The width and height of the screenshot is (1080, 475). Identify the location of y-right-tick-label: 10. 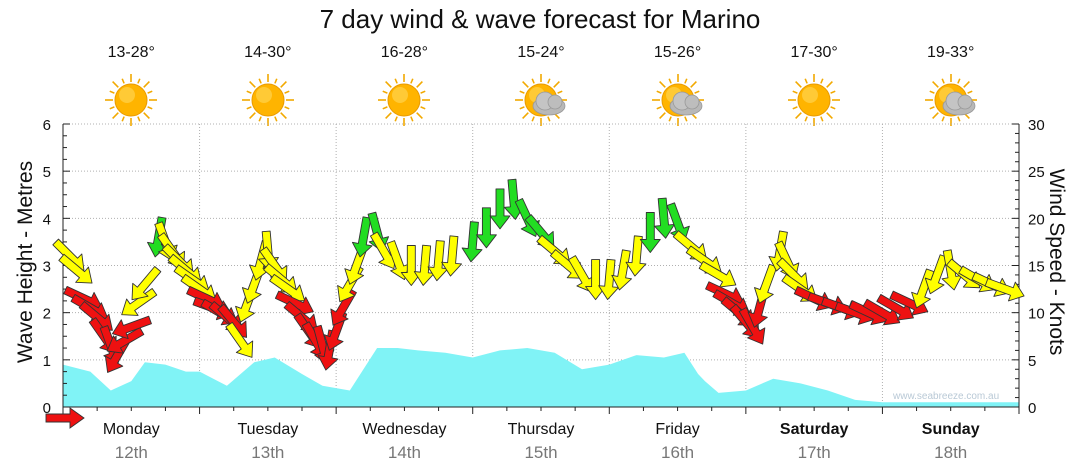
(1036, 314).